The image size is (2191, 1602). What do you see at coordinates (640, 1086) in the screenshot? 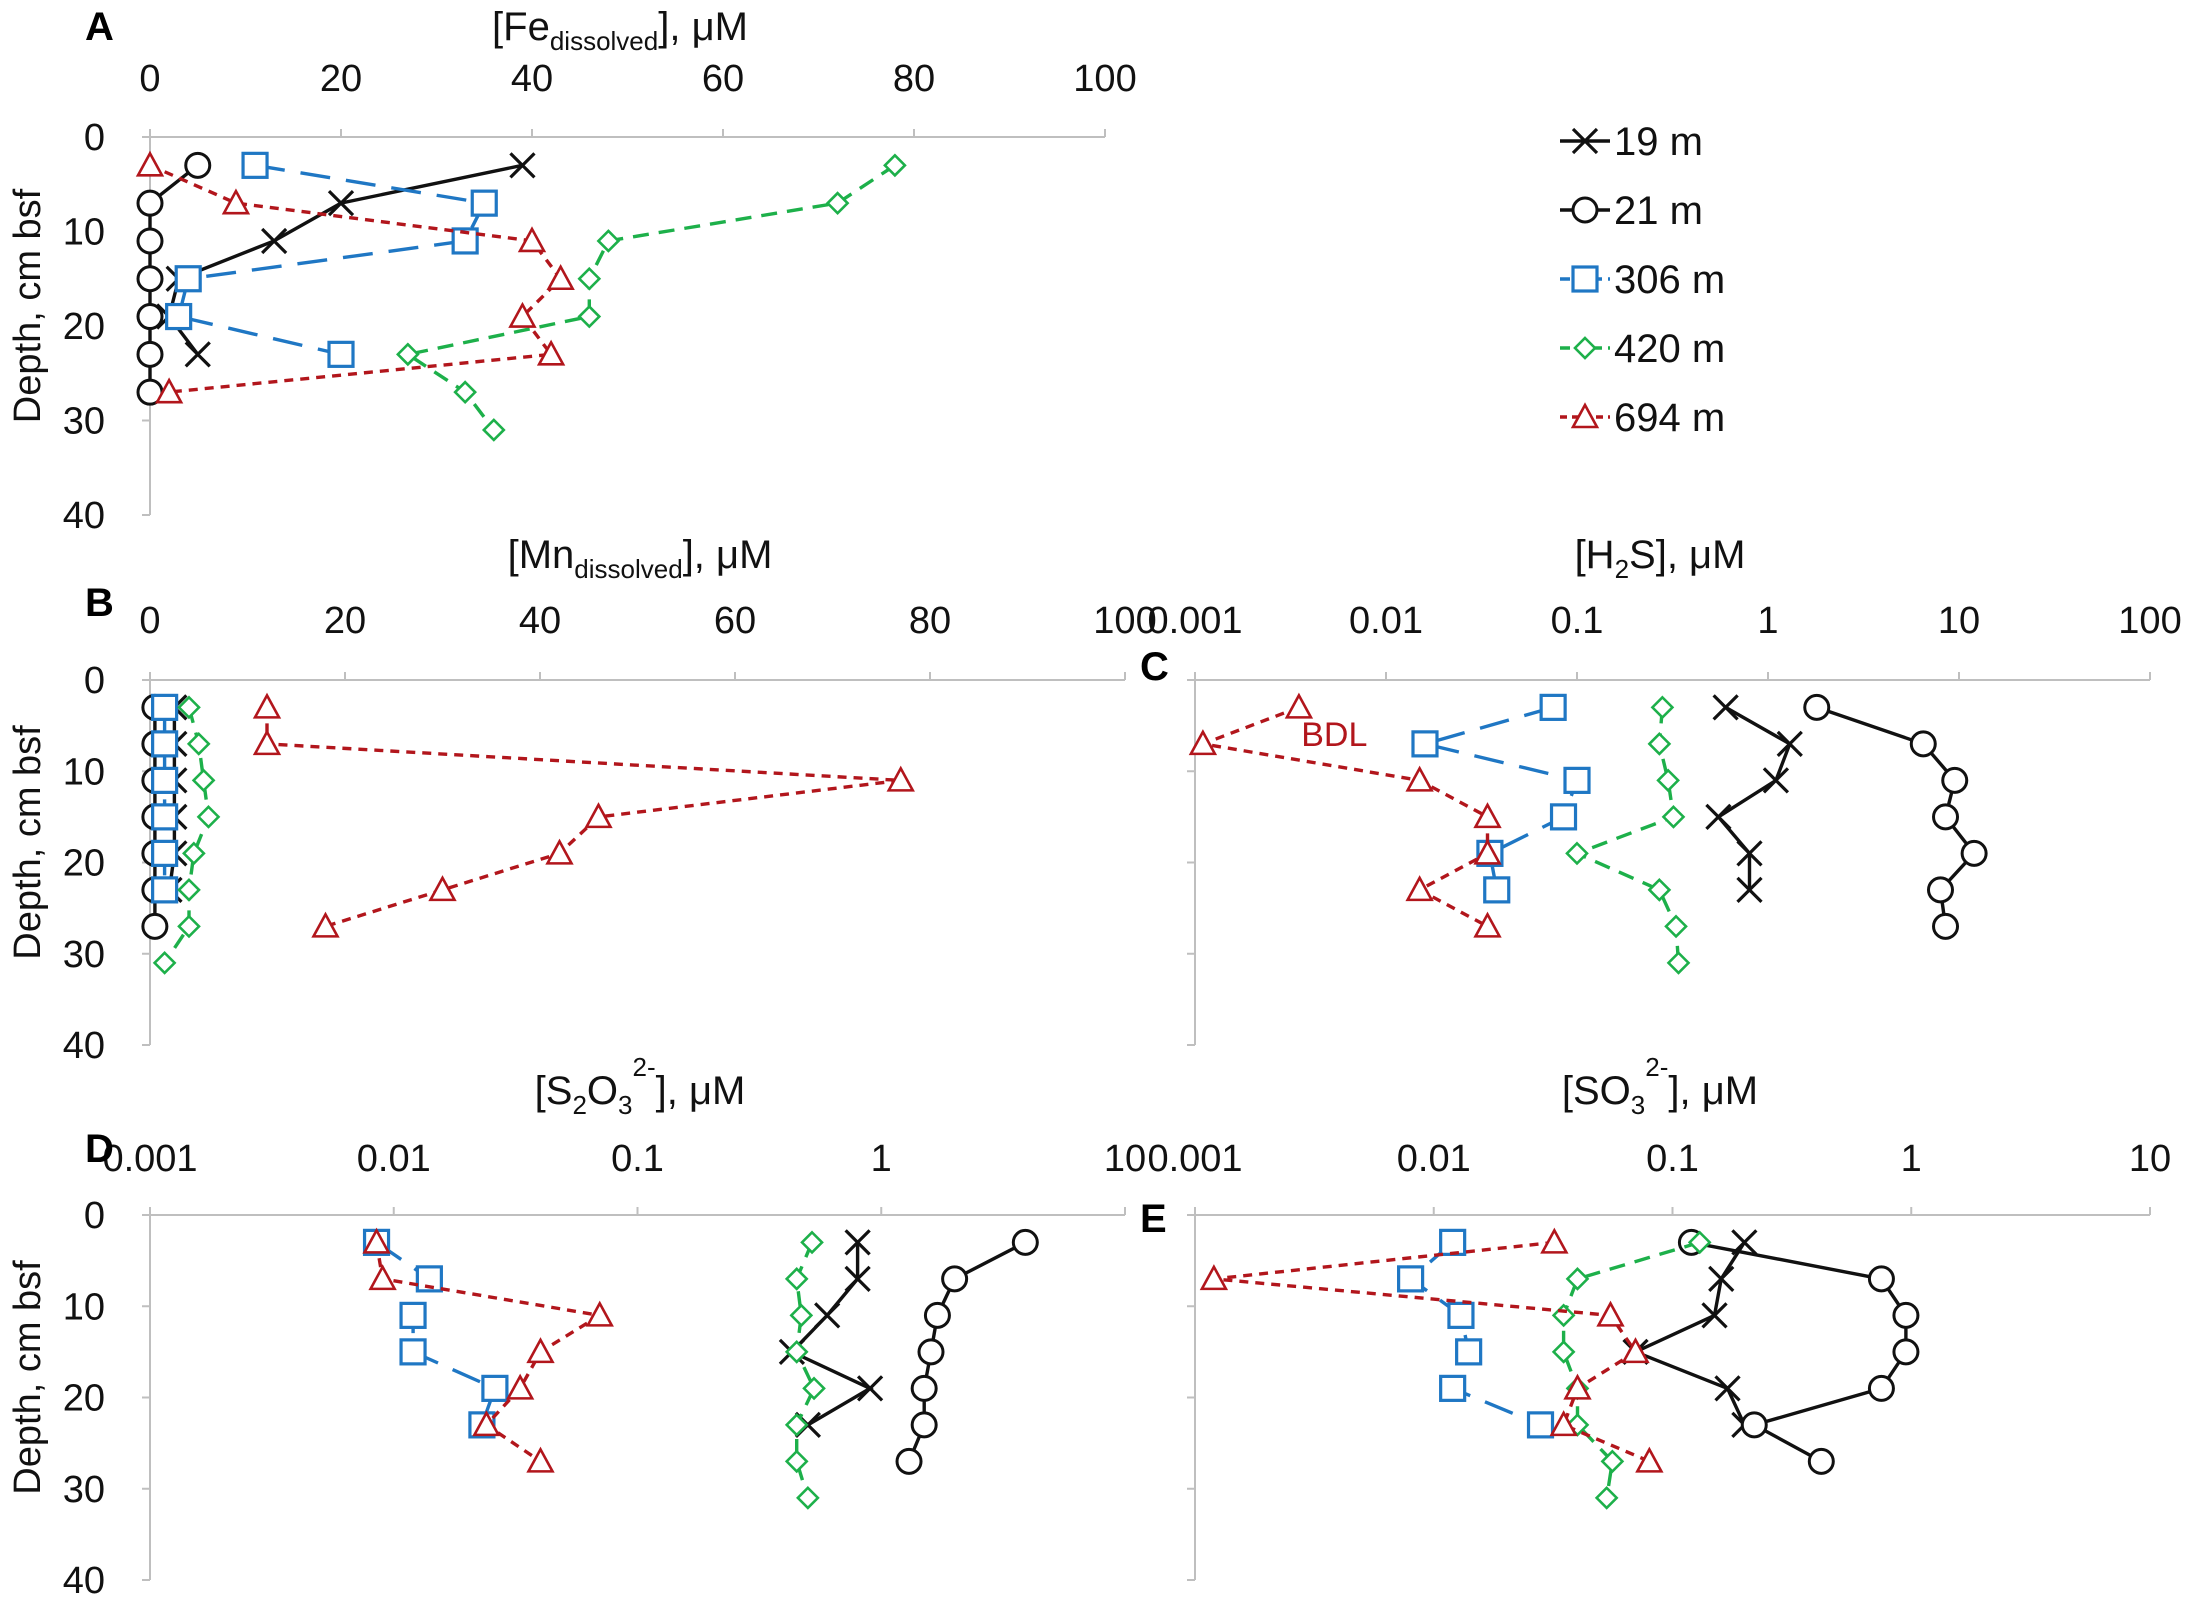
I see `panel-title: [S2O32-], μM` at bounding box center [640, 1086].